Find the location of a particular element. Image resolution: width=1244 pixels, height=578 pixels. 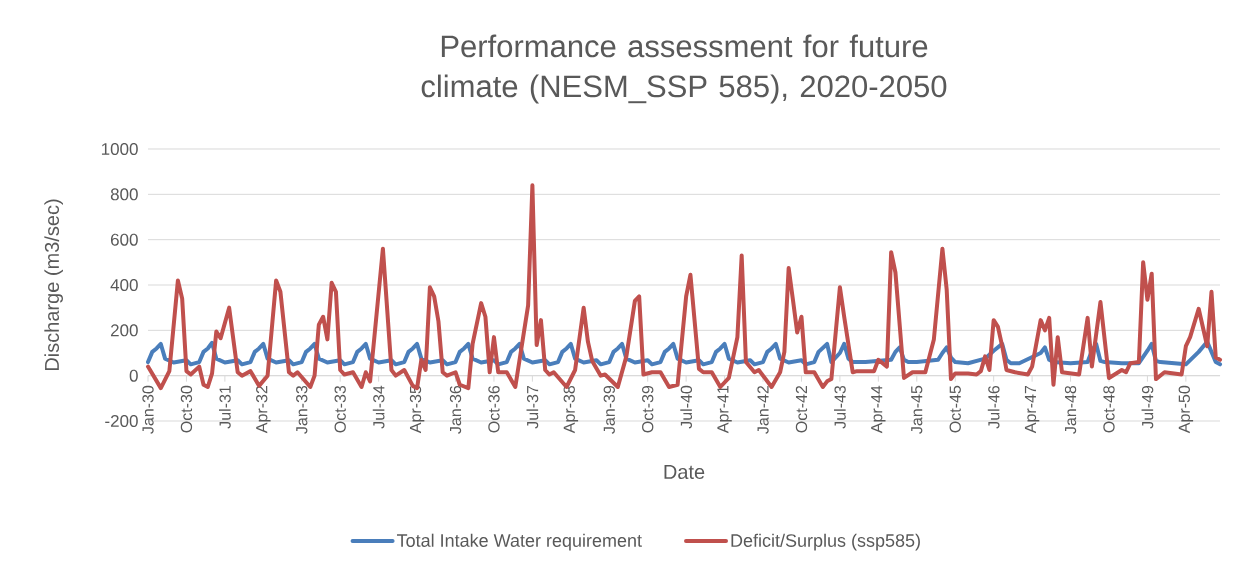

legend-label: Deficit/Surplus (ssp585) is located at coordinates (825, 542).